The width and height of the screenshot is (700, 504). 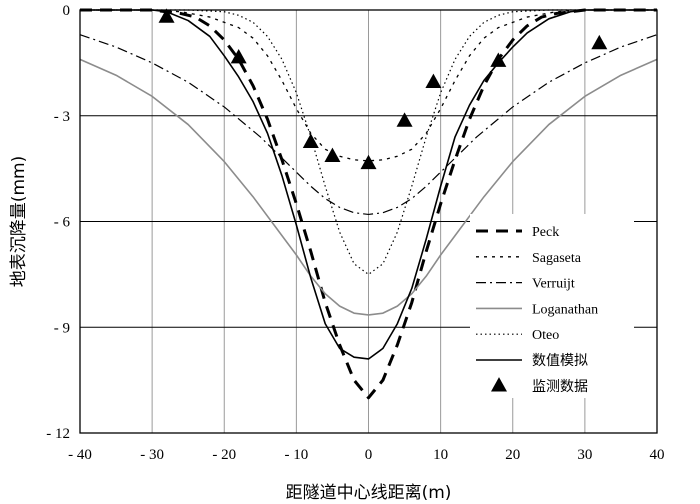 What do you see at coordinates (560, 361) in the screenshot?
I see `legend-label: 数值模拟` at bounding box center [560, 361].